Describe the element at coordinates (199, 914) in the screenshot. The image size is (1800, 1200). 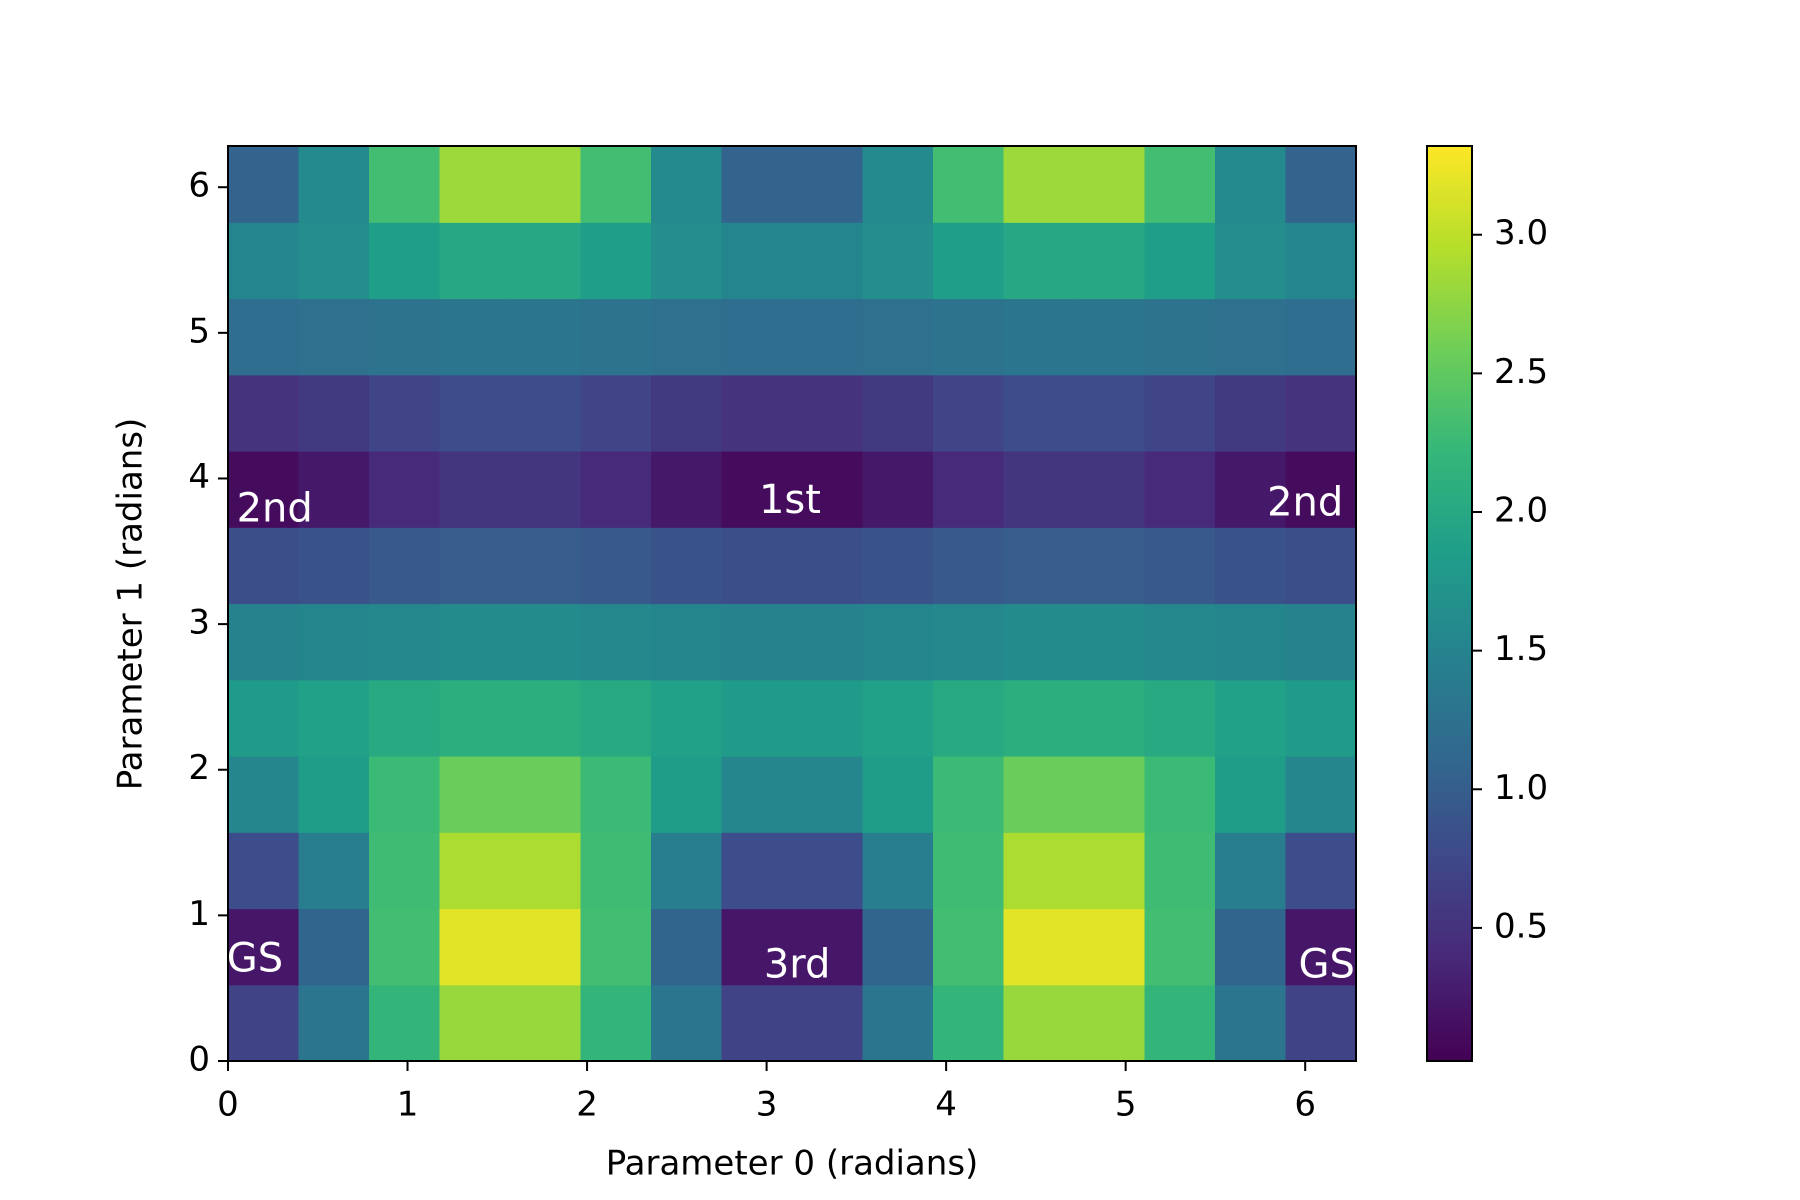
I see `y-tick-label: 1` at that location.